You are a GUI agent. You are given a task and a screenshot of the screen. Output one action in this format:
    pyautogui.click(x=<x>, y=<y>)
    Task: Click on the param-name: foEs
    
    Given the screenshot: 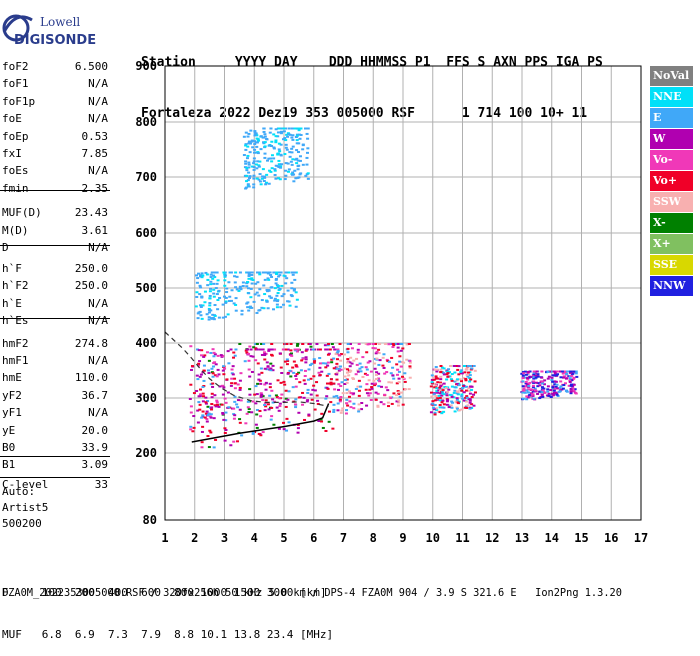 What is the action you would take?
    pyautogui.click(x=15, y=171)
    